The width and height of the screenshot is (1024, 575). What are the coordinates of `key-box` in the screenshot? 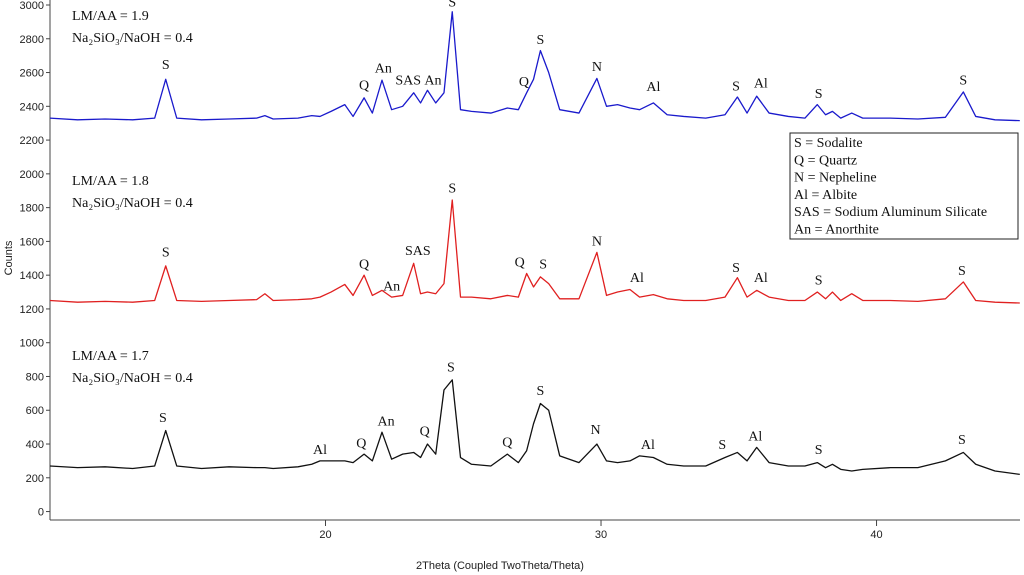 It's located at (904, 186).